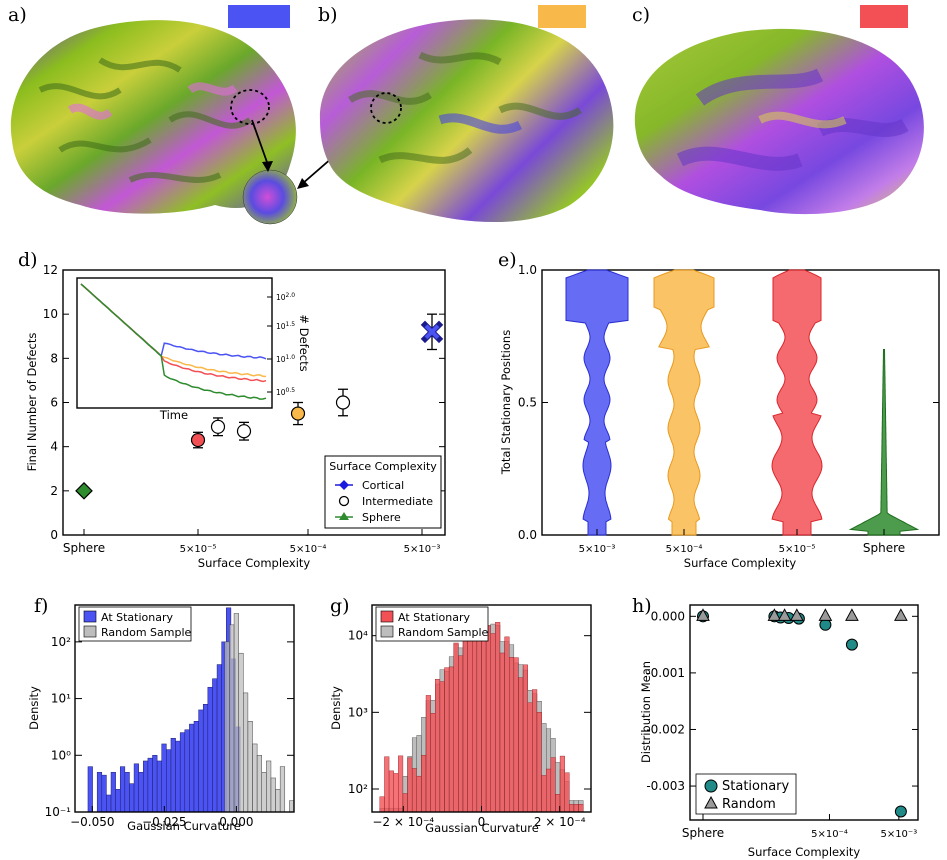  What do you see at coordinates (358, 789) in the screenshot?
I see `g-ytick-label: 10²` at bounding box center [358, 789].